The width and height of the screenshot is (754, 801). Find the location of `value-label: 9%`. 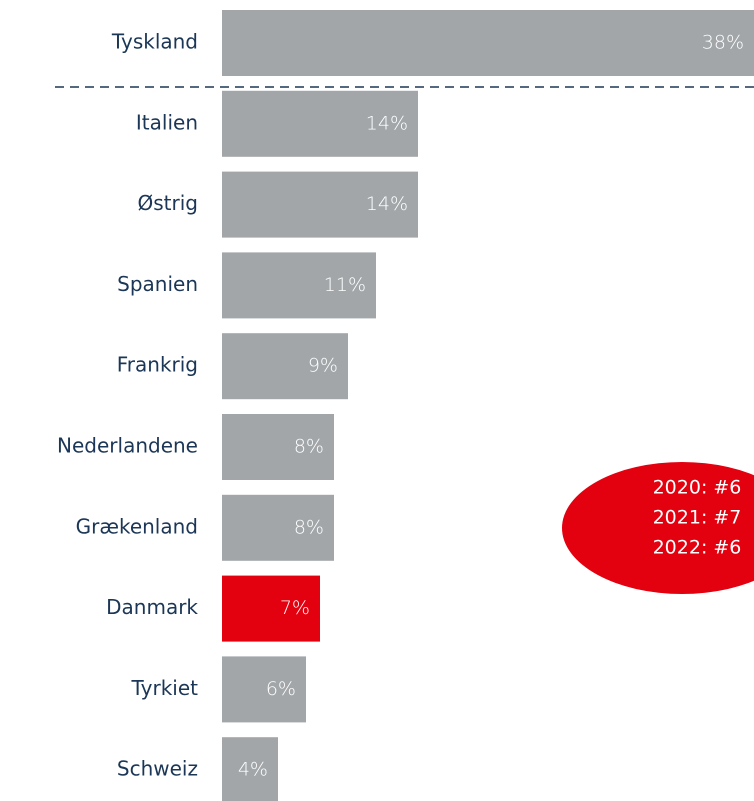

value-label: 9% is located at coordinates (323, 366).